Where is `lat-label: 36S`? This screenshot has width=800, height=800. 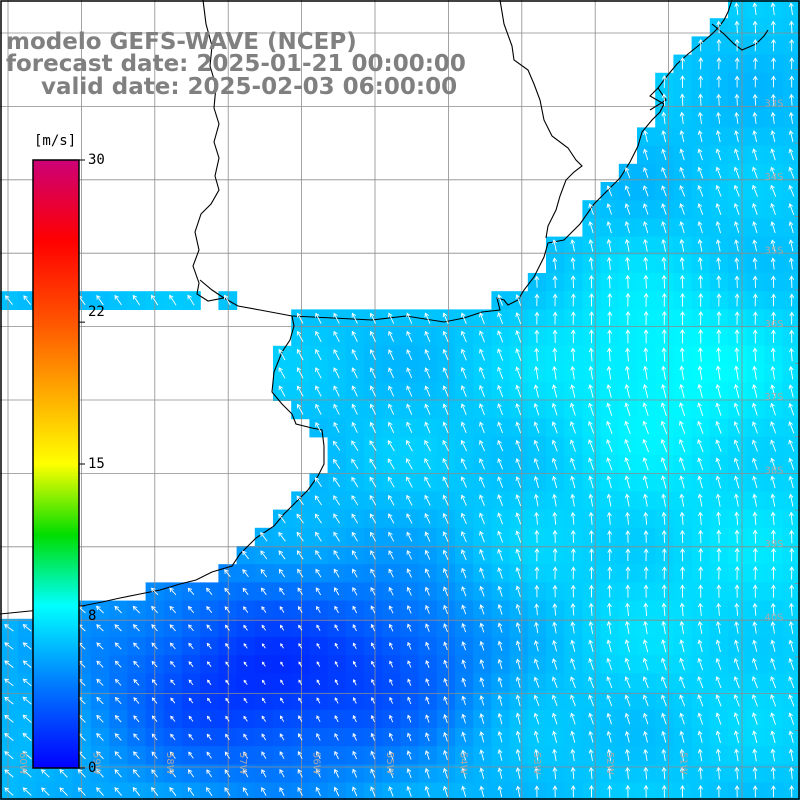 lat-label: 36S is located at coordinates (773, 324).